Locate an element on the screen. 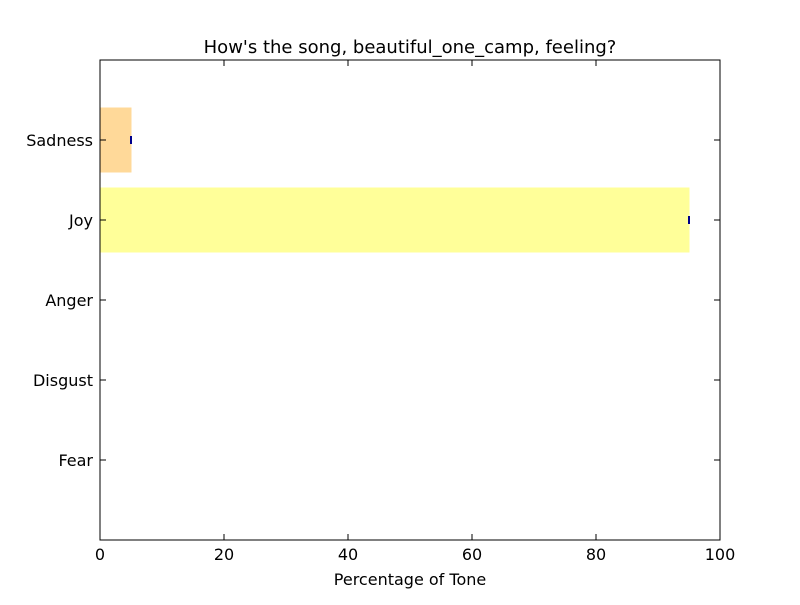 This screenshot has width=800, height=605. x-tick-label-0: 0 is located at coordinates (100, 554).